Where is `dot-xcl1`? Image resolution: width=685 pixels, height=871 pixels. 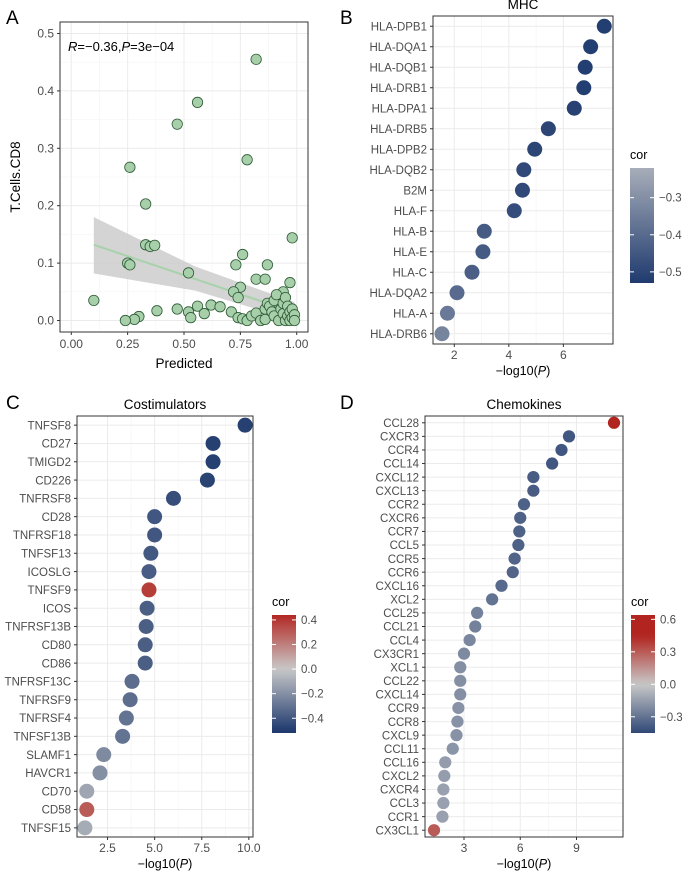 dot-xcl1 is located at coordinates (460, 667).